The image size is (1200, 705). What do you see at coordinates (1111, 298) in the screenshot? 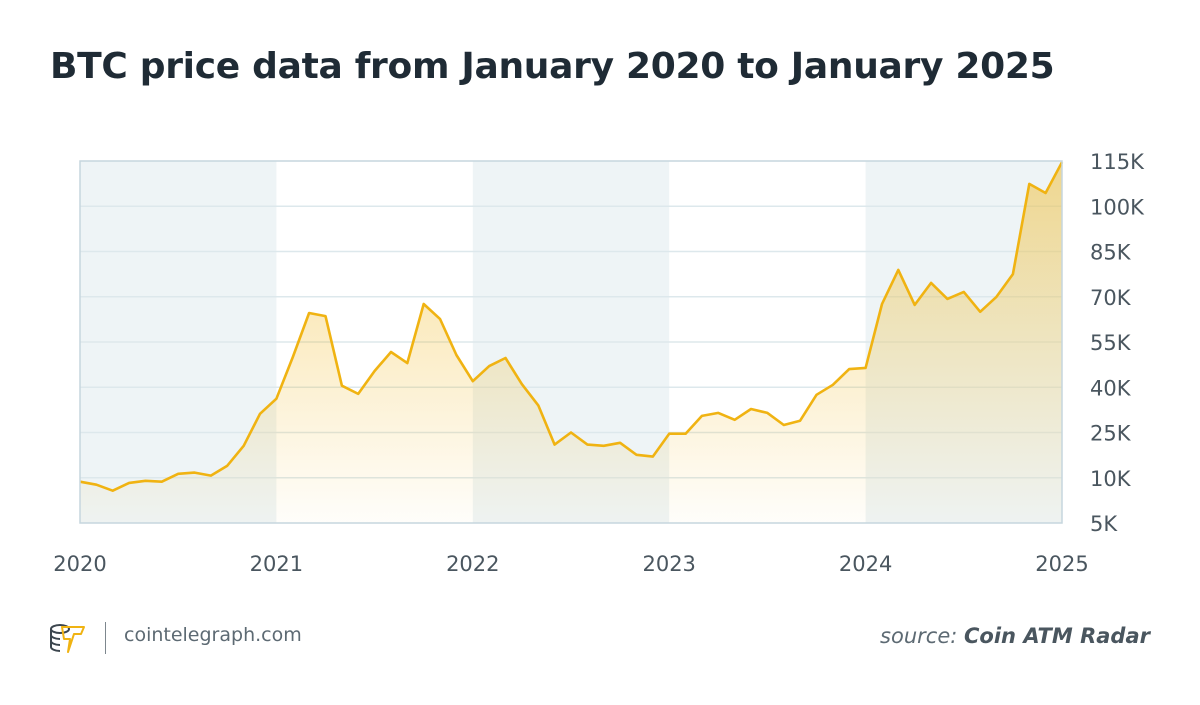
I see `y-tick-label: 70K` at bounding box center [1111, 298].